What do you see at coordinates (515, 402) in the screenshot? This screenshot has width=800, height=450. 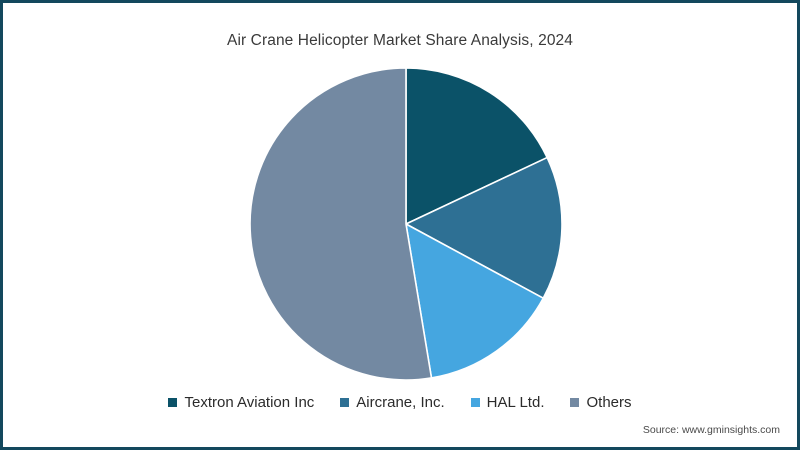 I see `legend-item-label: HAL Ltd.` at bounding box center [515, 402].